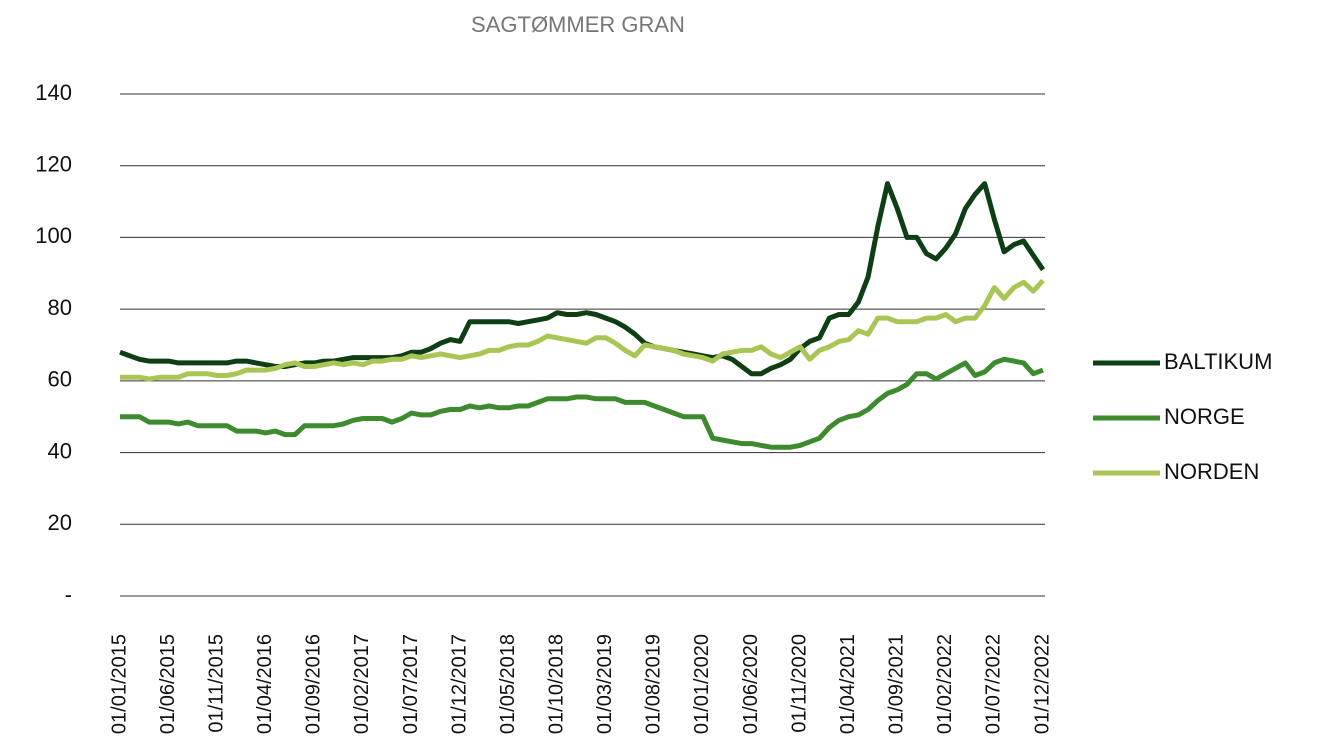 The image size is (1320, 756). I want to click on y-tick-label: 140, so click(53, 92).